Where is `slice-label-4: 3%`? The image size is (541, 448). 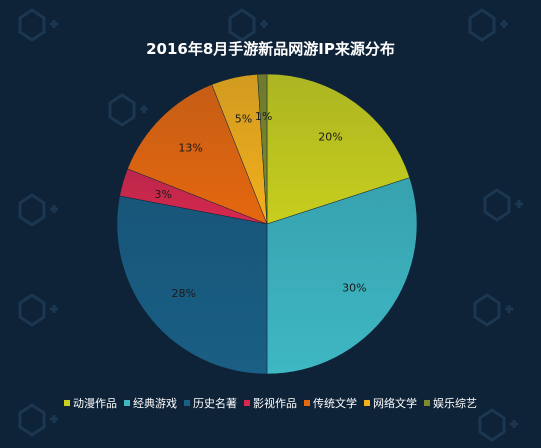
slice-label-4: 3% is located at coordinates (163, 194).